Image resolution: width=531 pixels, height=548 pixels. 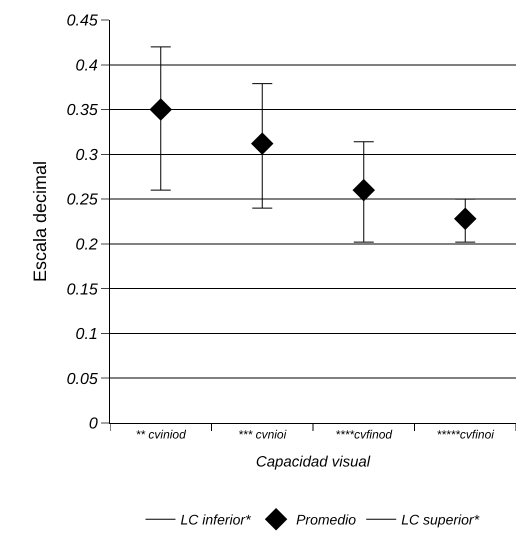 What do you see at coordinates (87, 65) in the screenshot?
I see `y-tick-label: 0.4` at bounding box center [87, 65].